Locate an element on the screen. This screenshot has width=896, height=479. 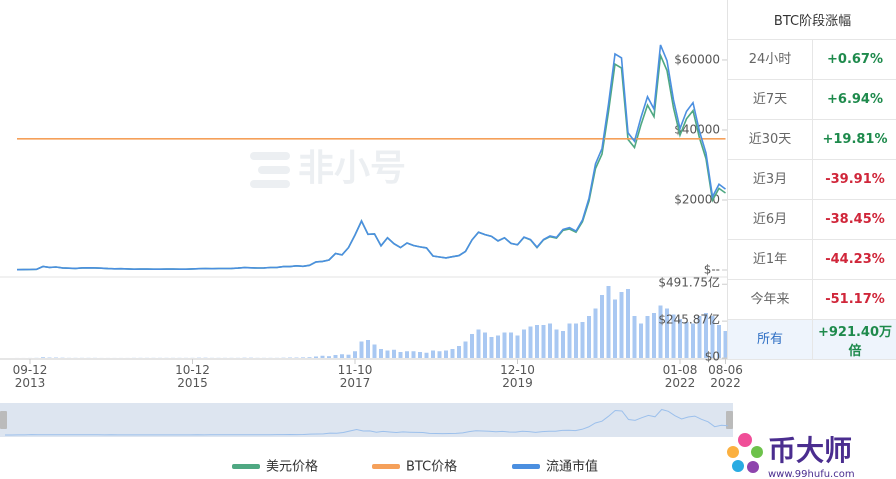
table-row: 近30天 +19.81% is located at coordinates (812, 140).